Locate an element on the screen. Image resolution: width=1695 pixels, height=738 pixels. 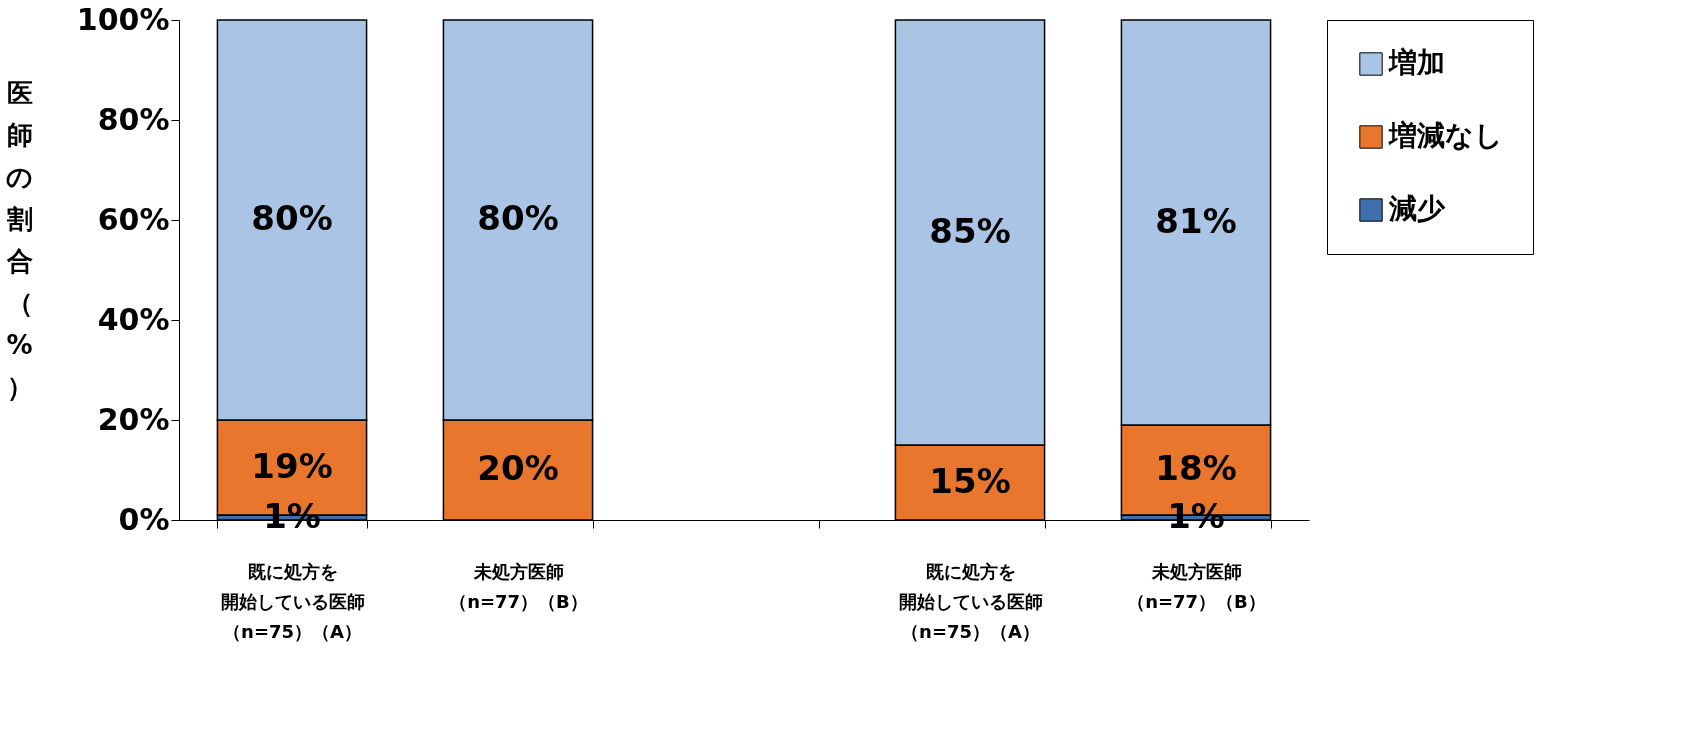
y-tick-label: 100% is located at coordinates (123, 19).